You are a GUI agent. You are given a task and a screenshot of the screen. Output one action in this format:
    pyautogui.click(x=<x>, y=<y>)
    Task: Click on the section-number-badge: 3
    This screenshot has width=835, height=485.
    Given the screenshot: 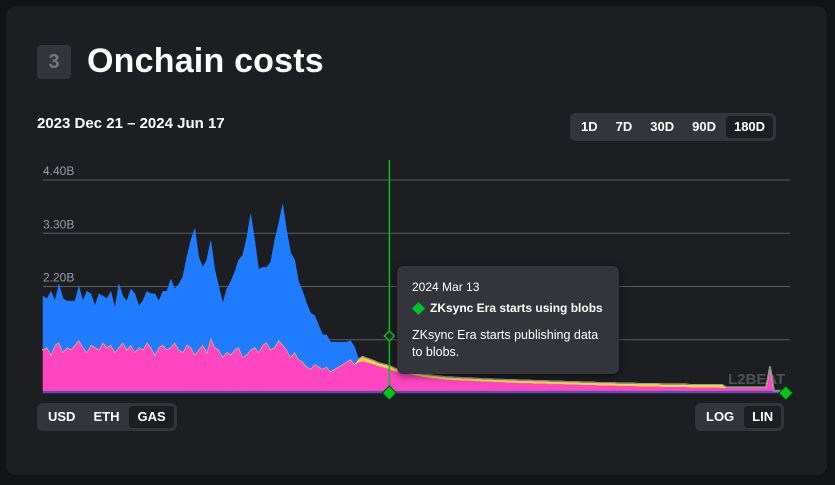 What is the action you would take?
    pyautogui.click(x=54, y=62)
    